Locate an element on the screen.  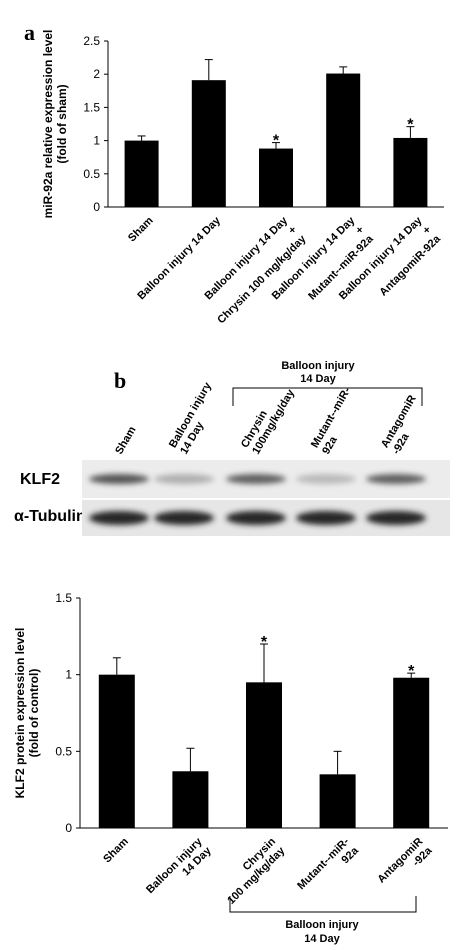
chart-b-significance-5: * is located at coordinates (411, 671).